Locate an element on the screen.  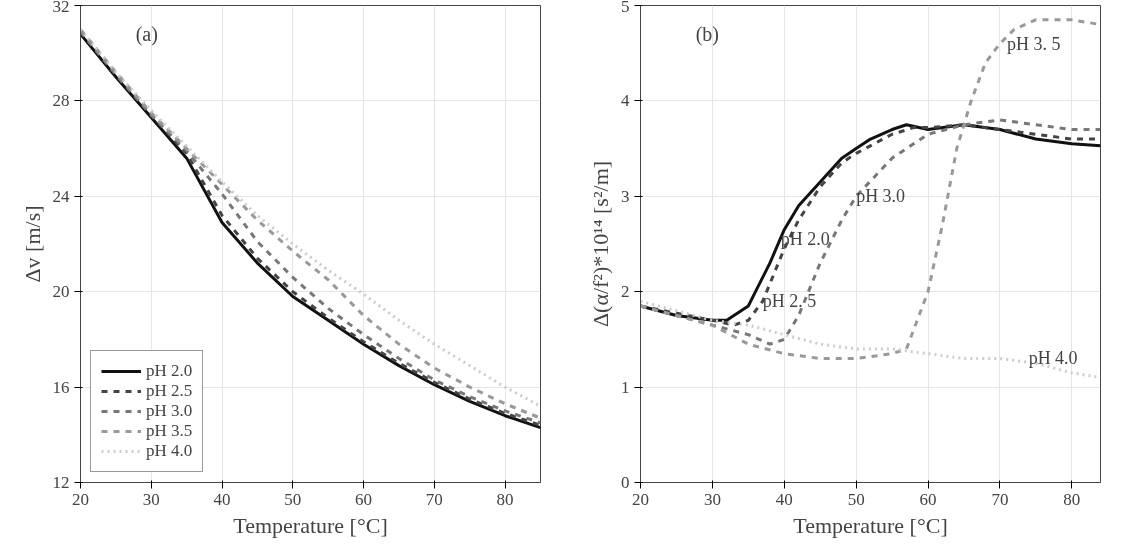
y-tick-label: 3 is located at coordinates (625, 196).